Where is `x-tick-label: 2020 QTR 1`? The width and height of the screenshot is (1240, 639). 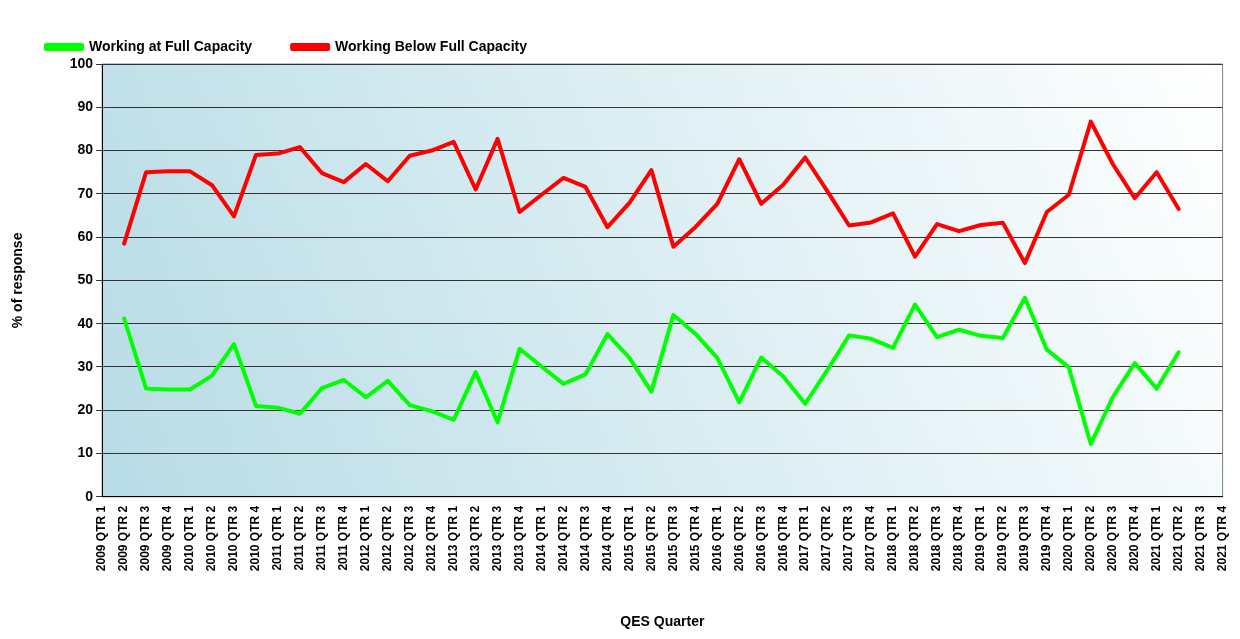
x-tick-label: 2020 QTR 1 is located at coordinates (1068, 538).